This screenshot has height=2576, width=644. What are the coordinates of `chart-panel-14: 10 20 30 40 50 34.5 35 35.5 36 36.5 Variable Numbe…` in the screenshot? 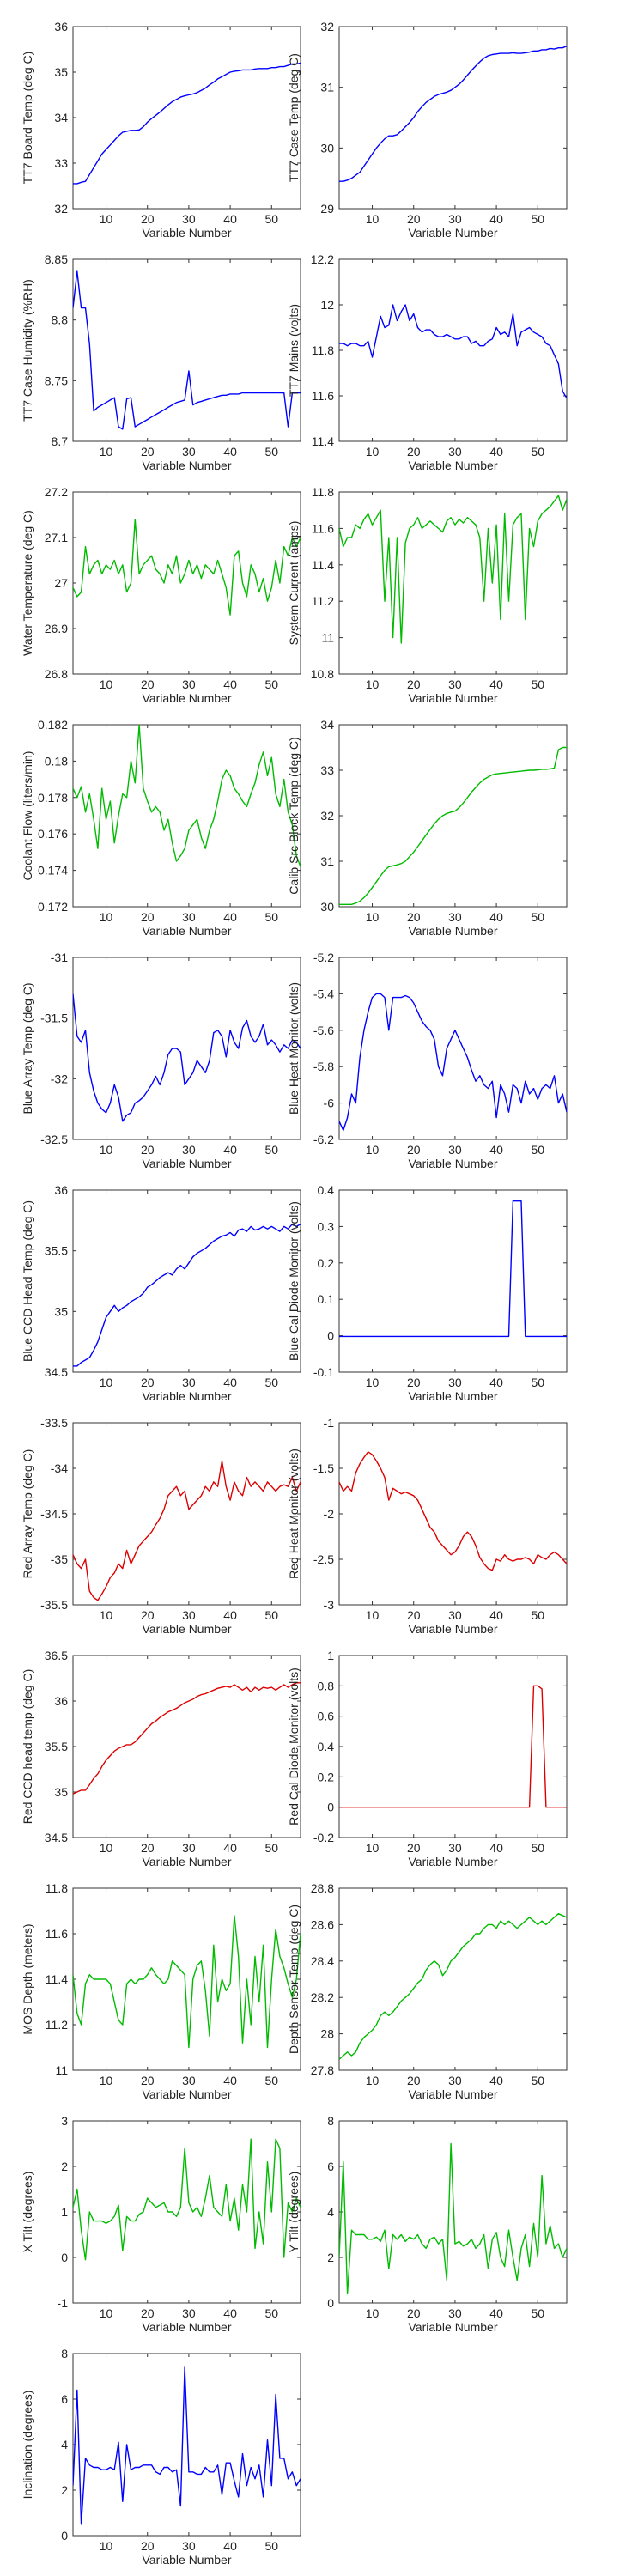 It's located at (161, 1759).